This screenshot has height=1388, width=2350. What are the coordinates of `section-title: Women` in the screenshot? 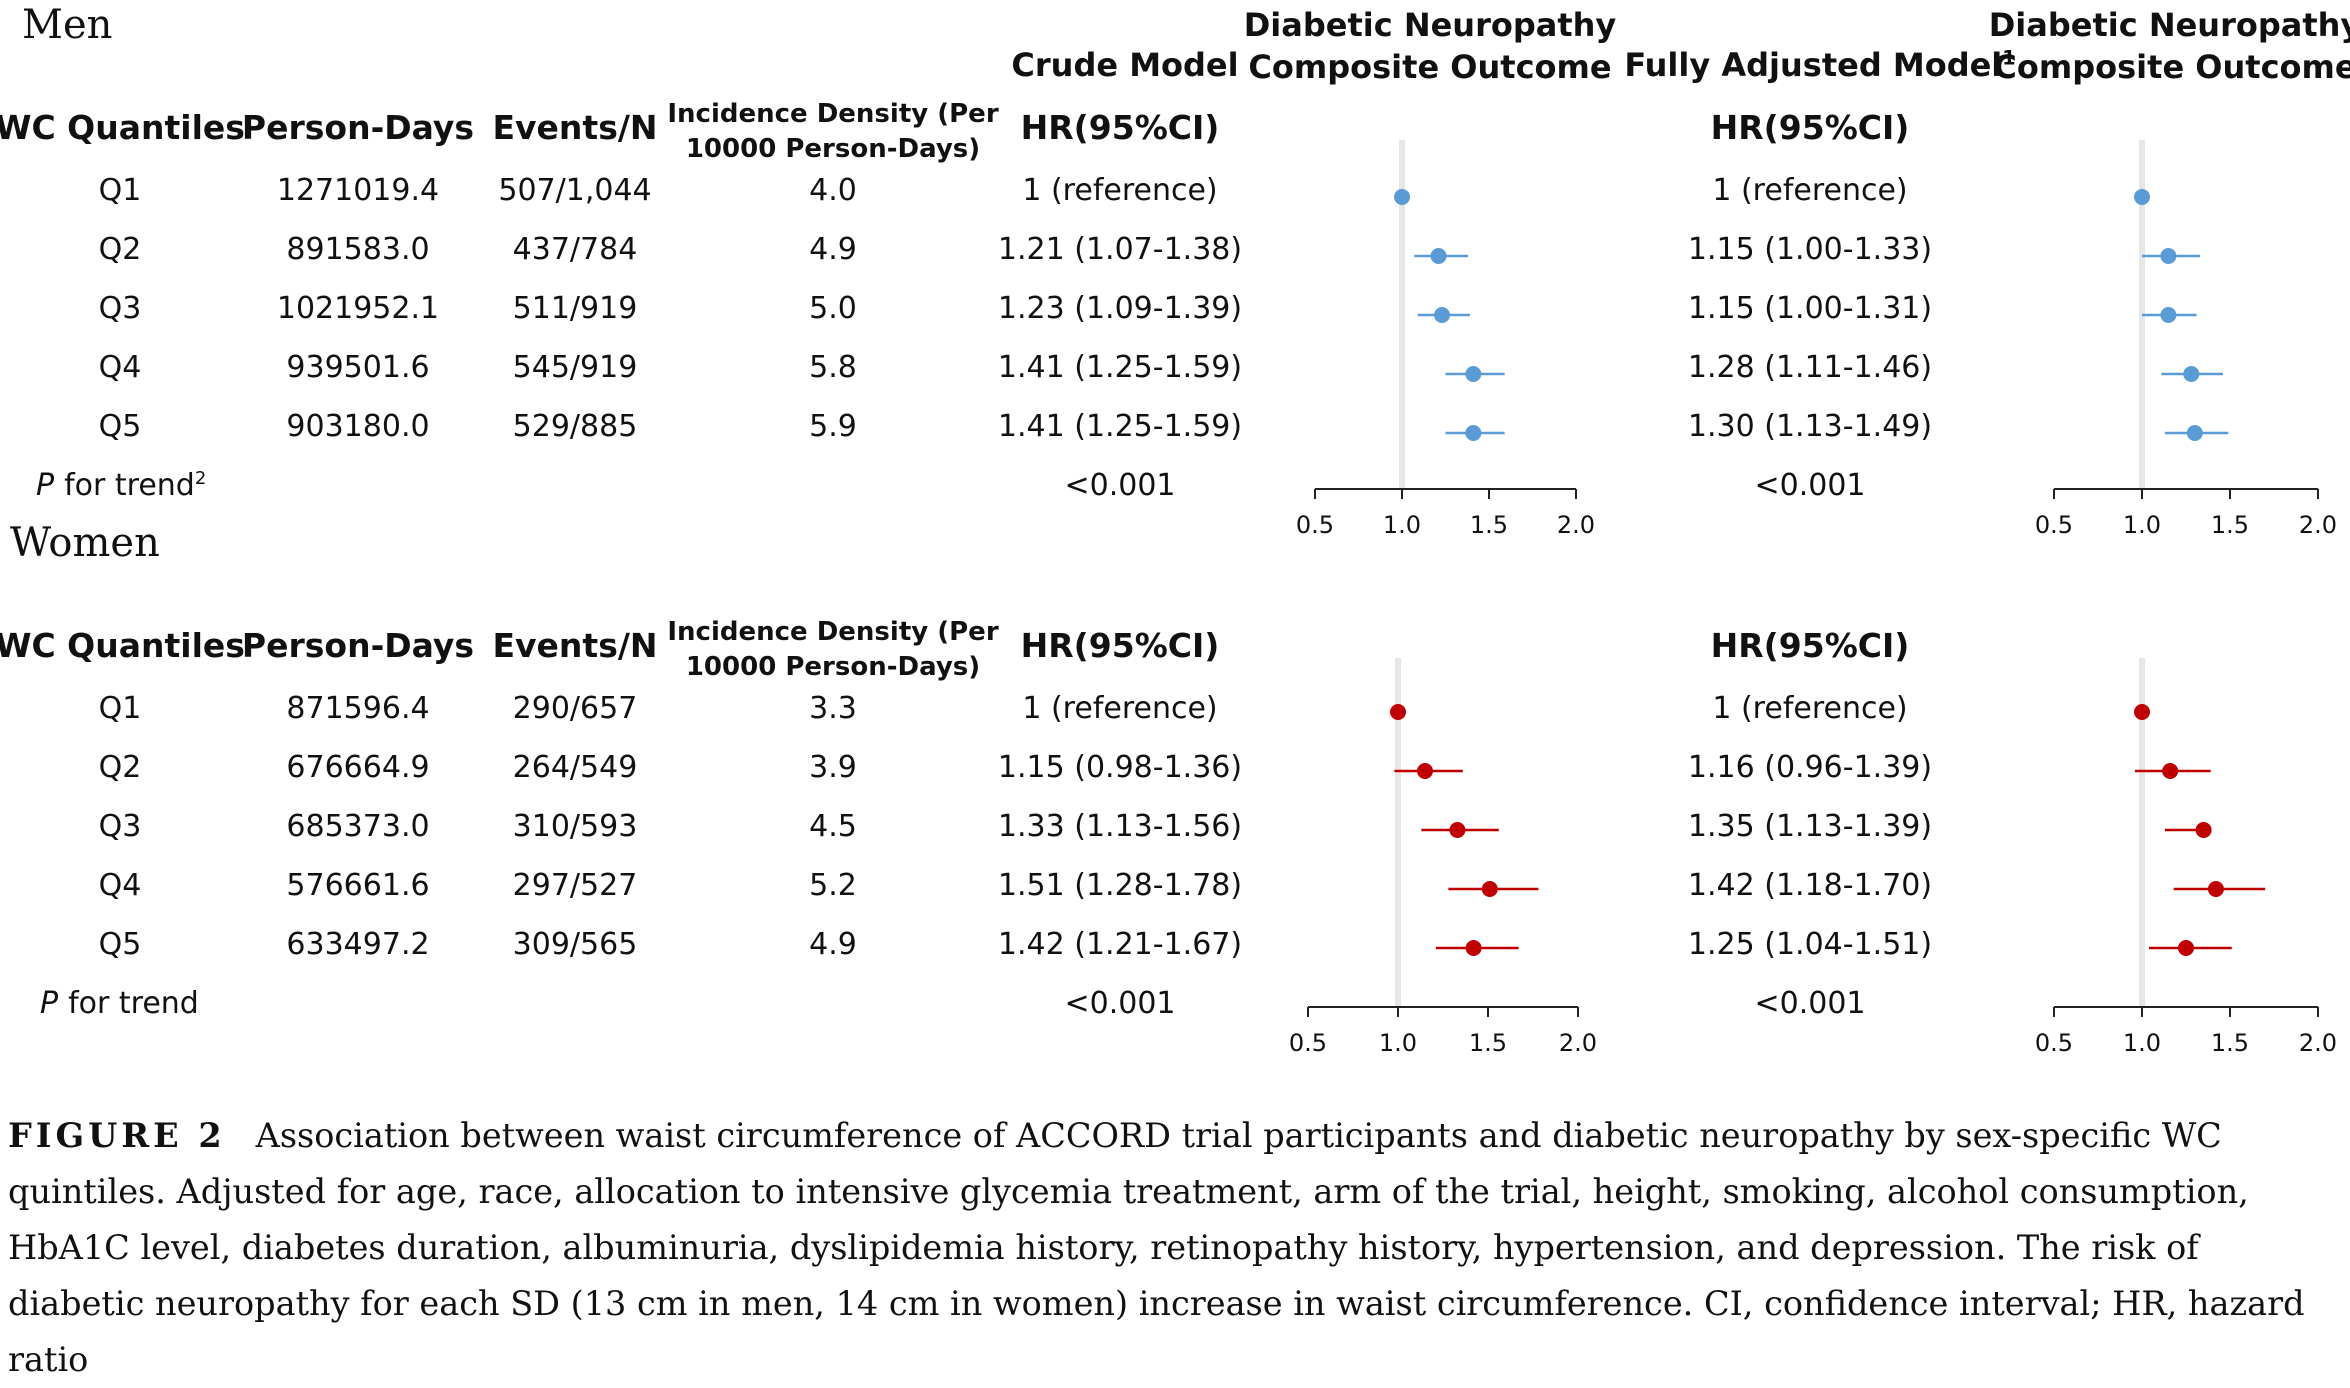 It's located at (85, 543).